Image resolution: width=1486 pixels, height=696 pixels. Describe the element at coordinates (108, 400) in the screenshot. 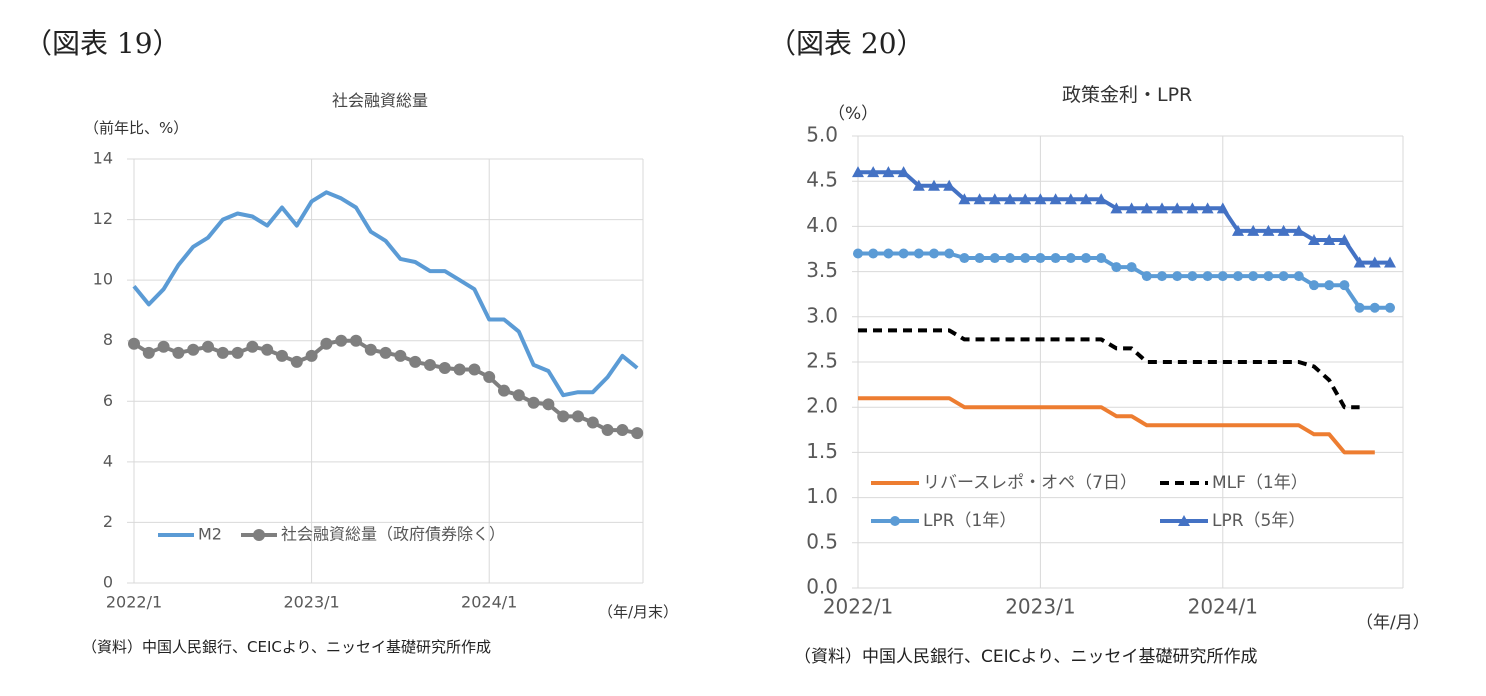

I see `chart1-ytick-label: 6` at that location.